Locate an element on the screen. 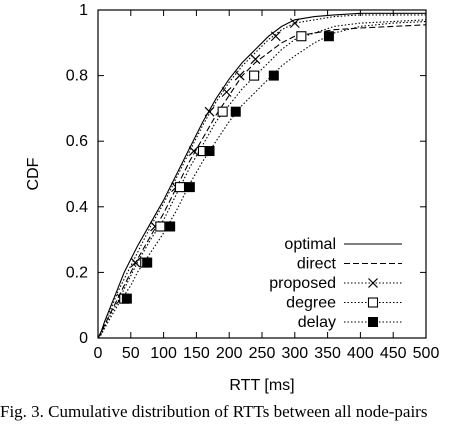 Image resolution: width=474 pixels, height=425 pixels. x-tick-label: 0 is located at coordinates (98, 353).